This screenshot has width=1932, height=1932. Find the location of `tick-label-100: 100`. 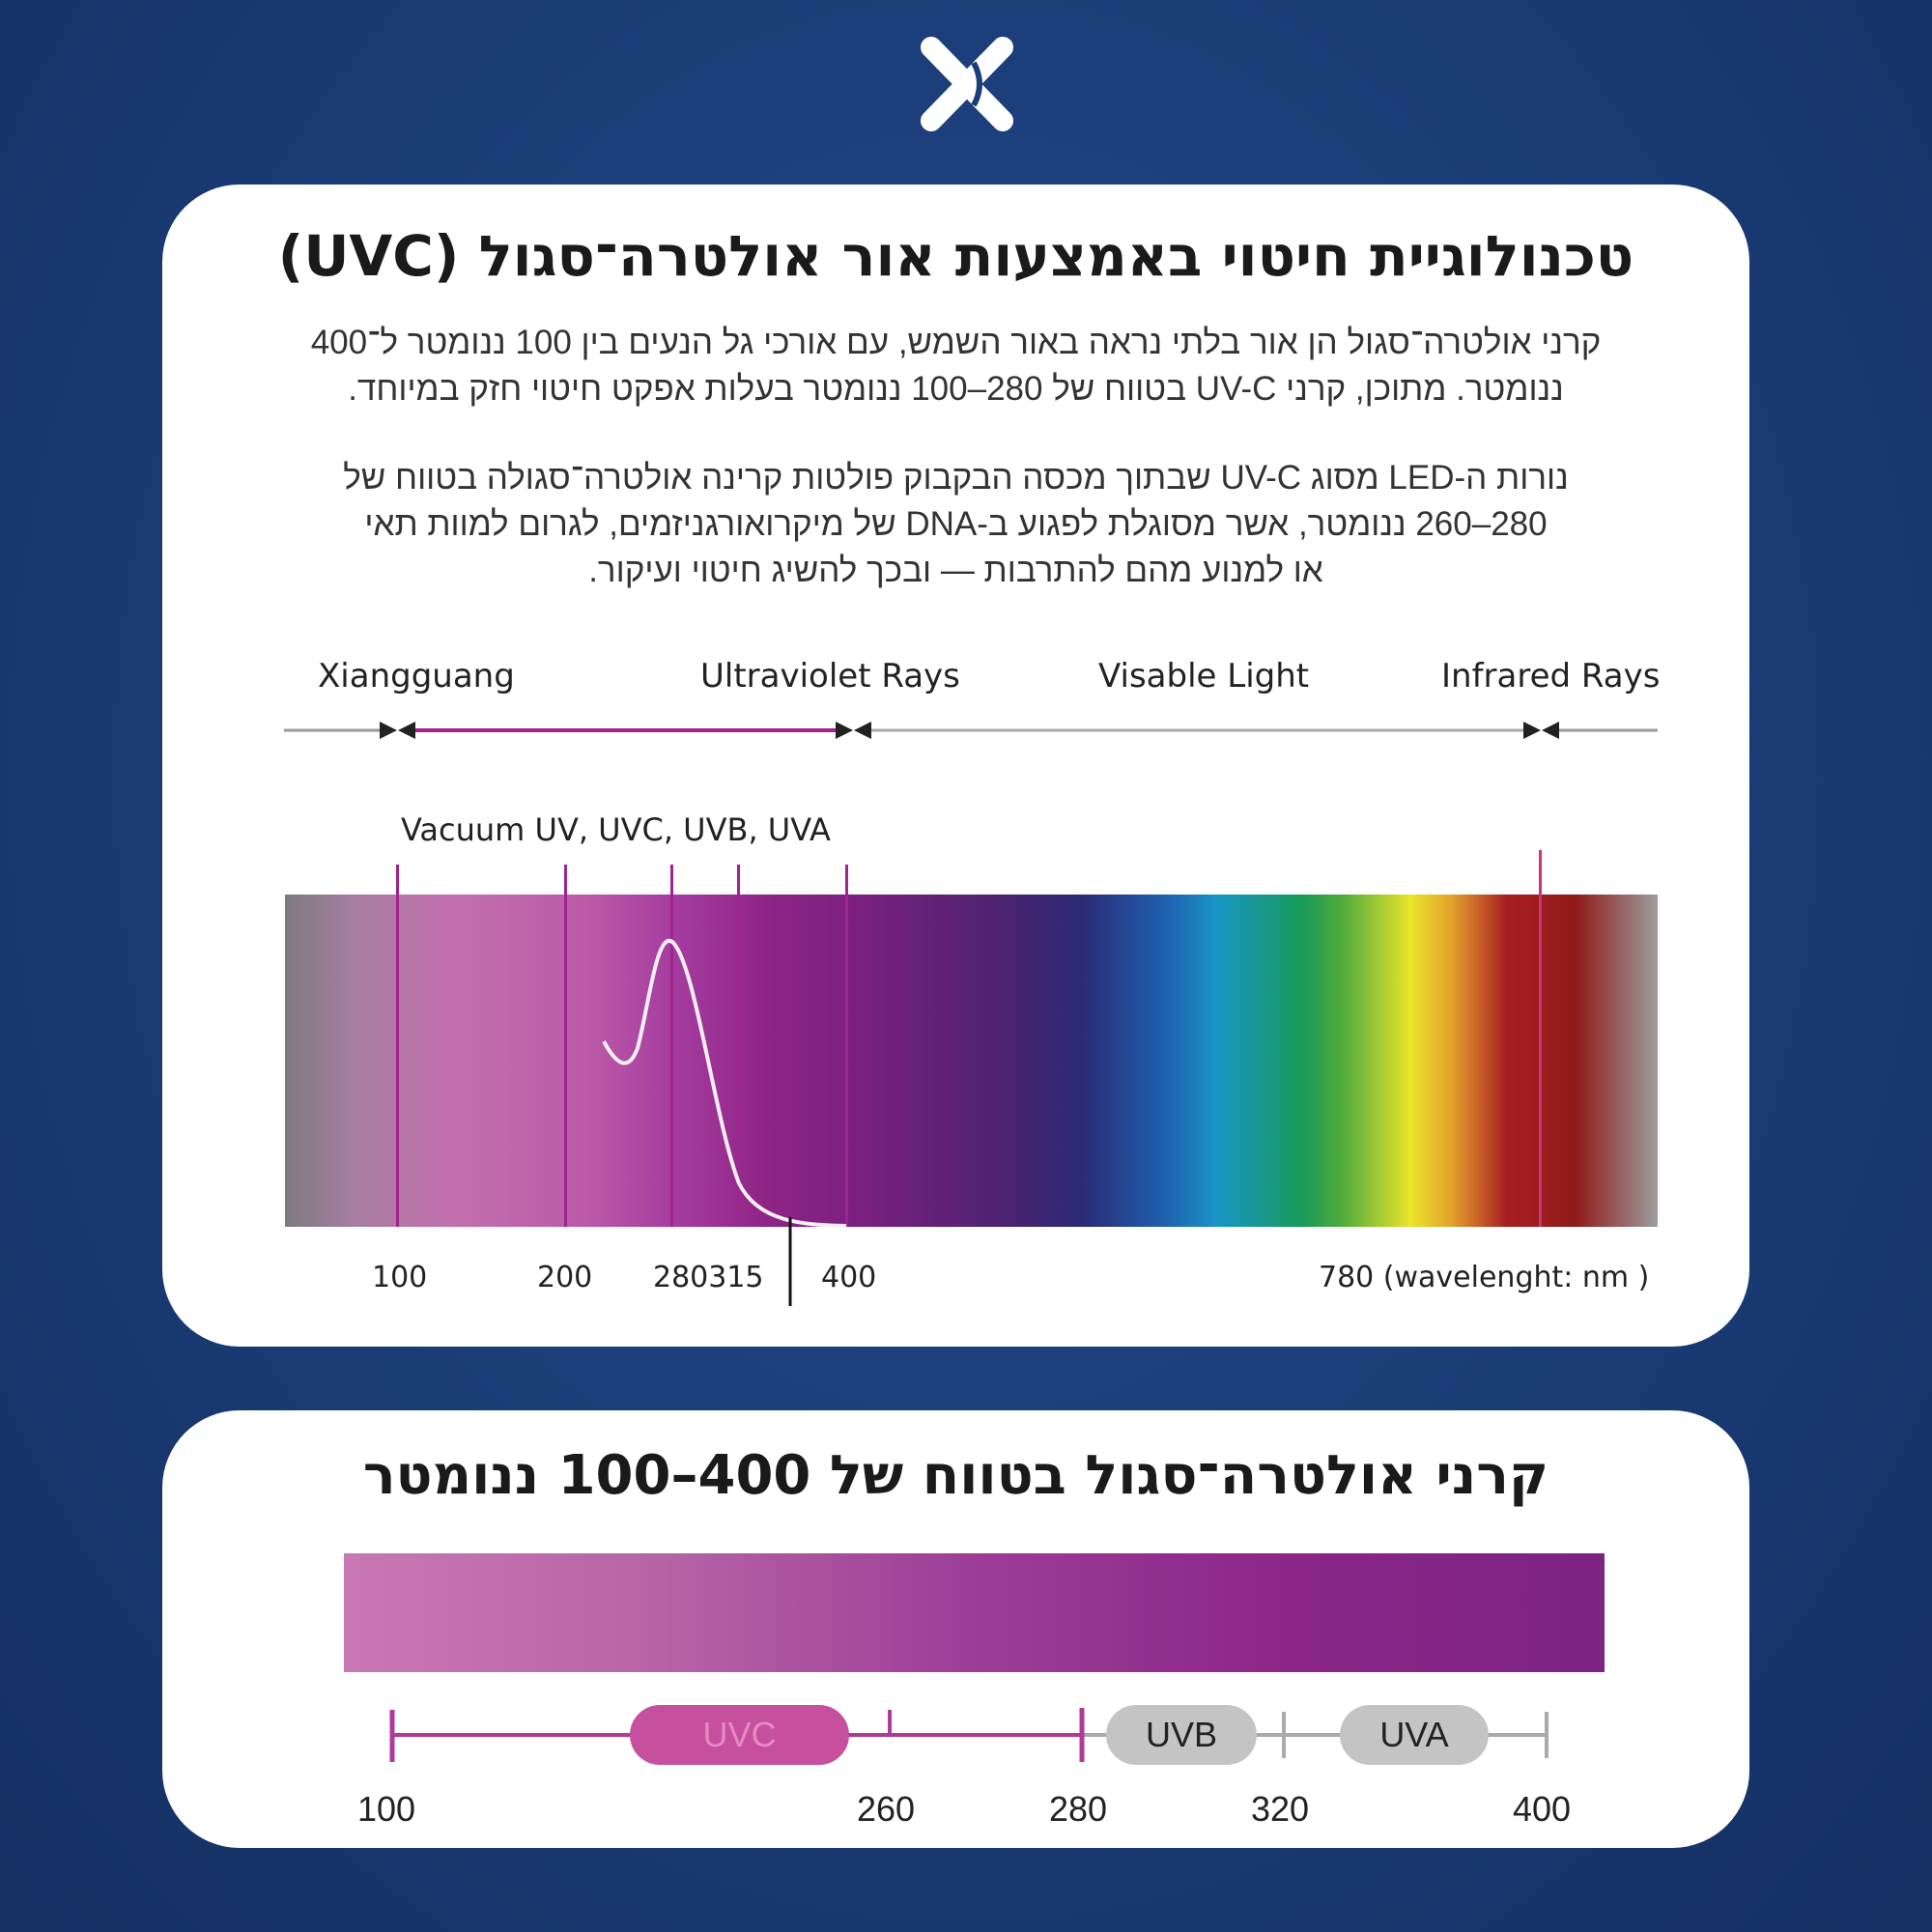

tick-label-100: 100 is located at coordinates (400, 1277).